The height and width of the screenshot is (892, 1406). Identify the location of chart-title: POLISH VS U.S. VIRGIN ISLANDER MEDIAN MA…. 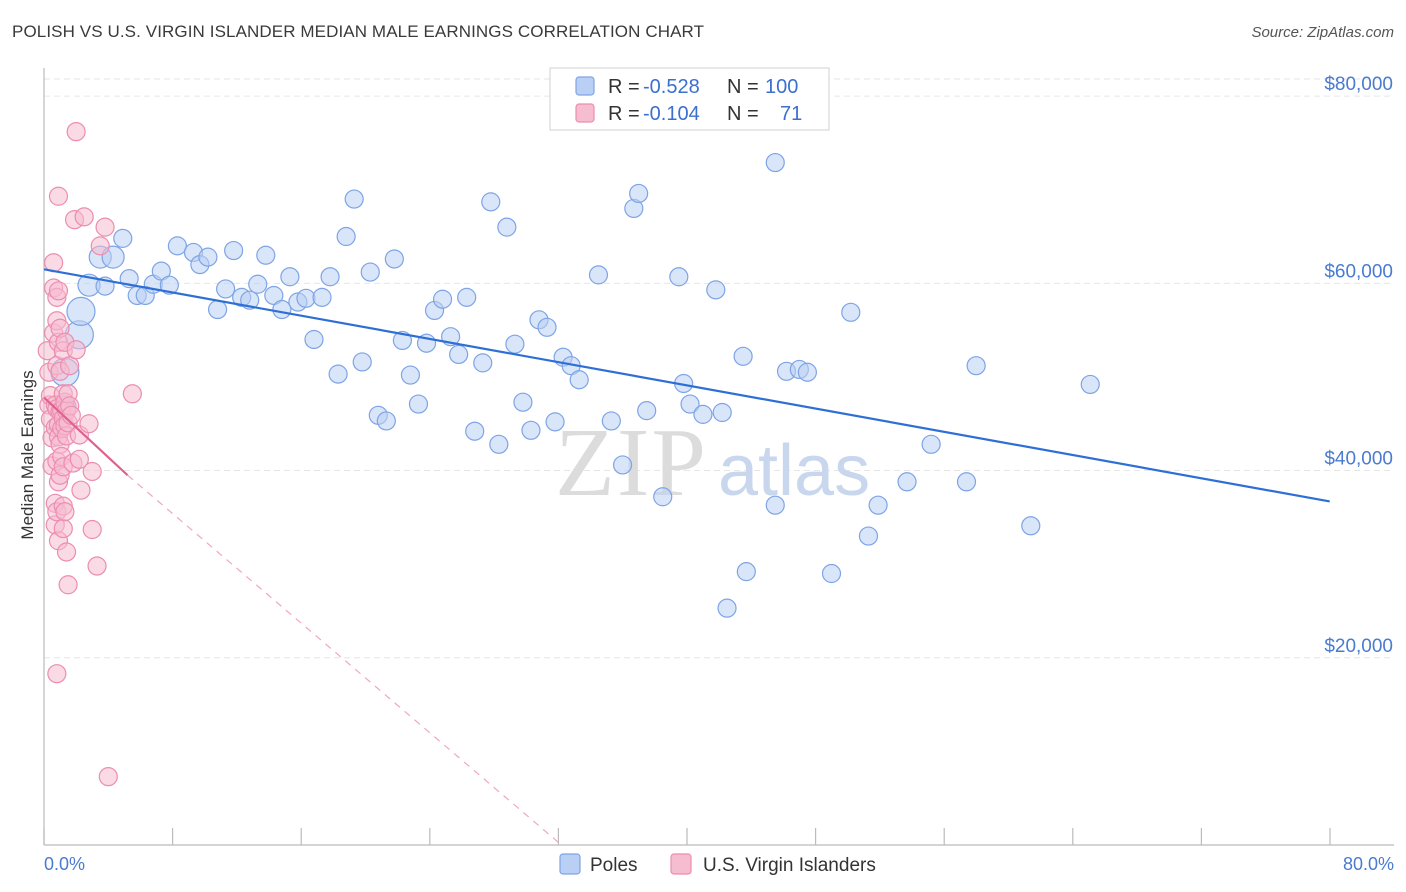
(358, 31).